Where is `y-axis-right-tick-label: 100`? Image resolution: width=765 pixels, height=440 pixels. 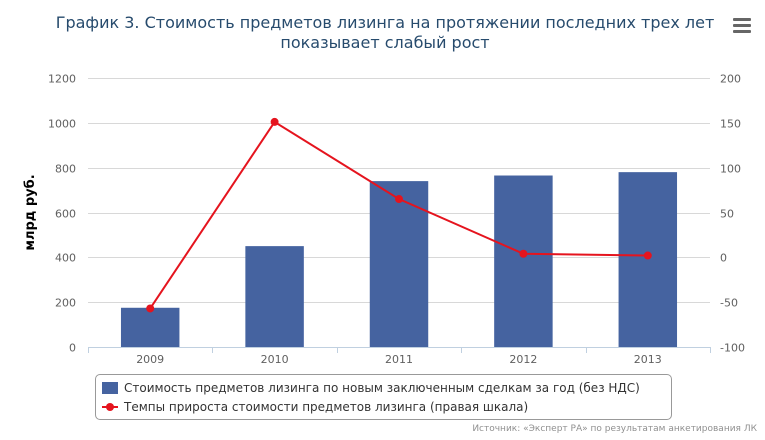
y-axis-right-tick-label: 100 is located at coordinates (730, 169).